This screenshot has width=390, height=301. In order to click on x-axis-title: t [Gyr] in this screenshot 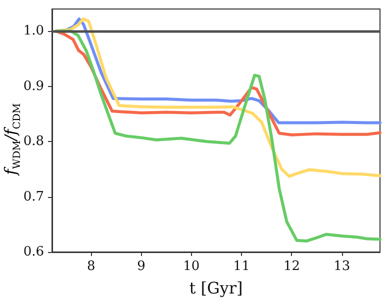, I will do `click(216, 288)`.